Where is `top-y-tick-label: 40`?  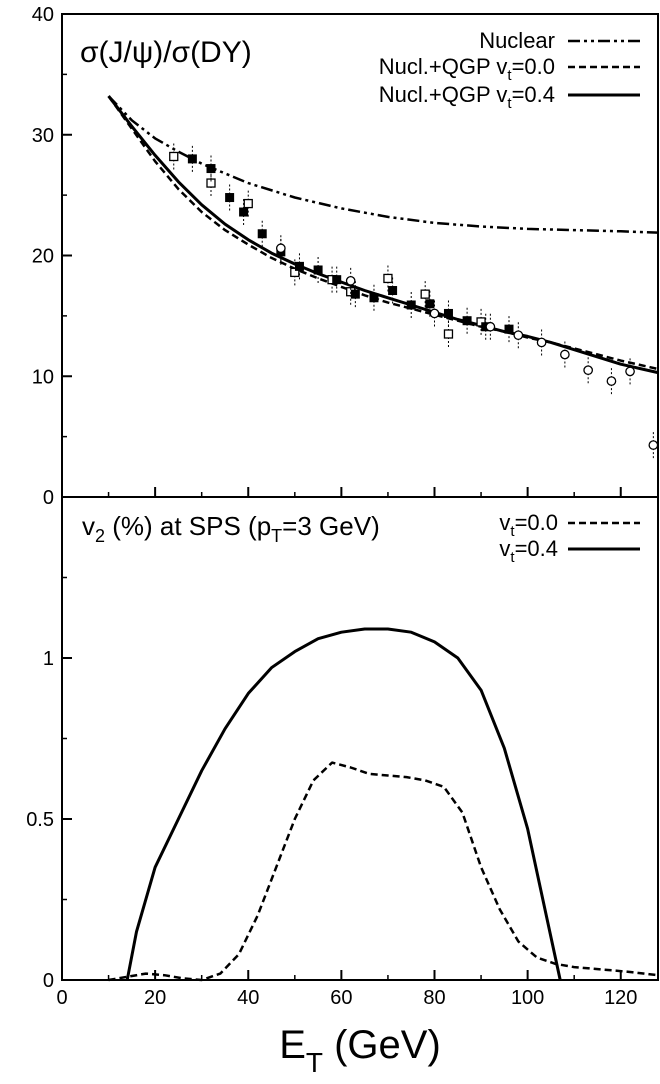 top-y-tick-label: 40 is located at coordinates (43, 15).